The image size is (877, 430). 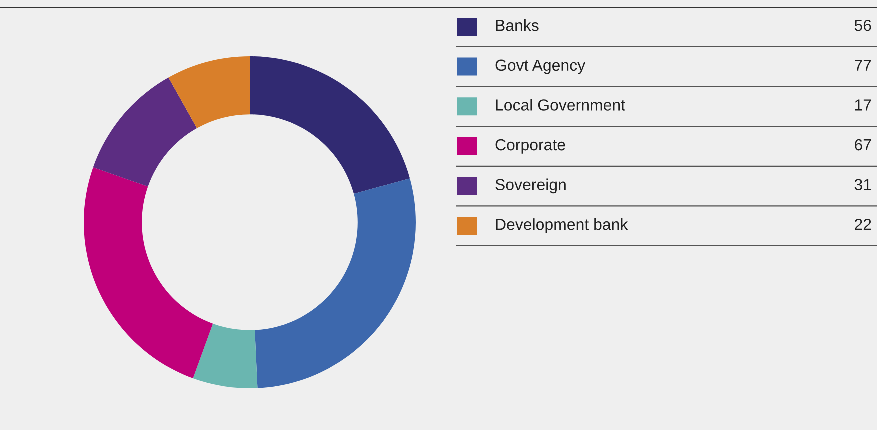 I want to click on data-label: 77, so click(x=863, y=65).